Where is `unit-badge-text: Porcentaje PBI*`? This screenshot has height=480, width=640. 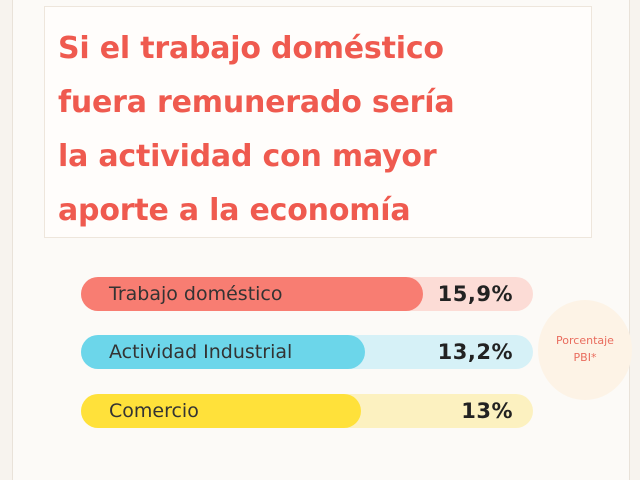 unit-badge-text: Porcentaje PBI* is located at coordinates (585, 349).